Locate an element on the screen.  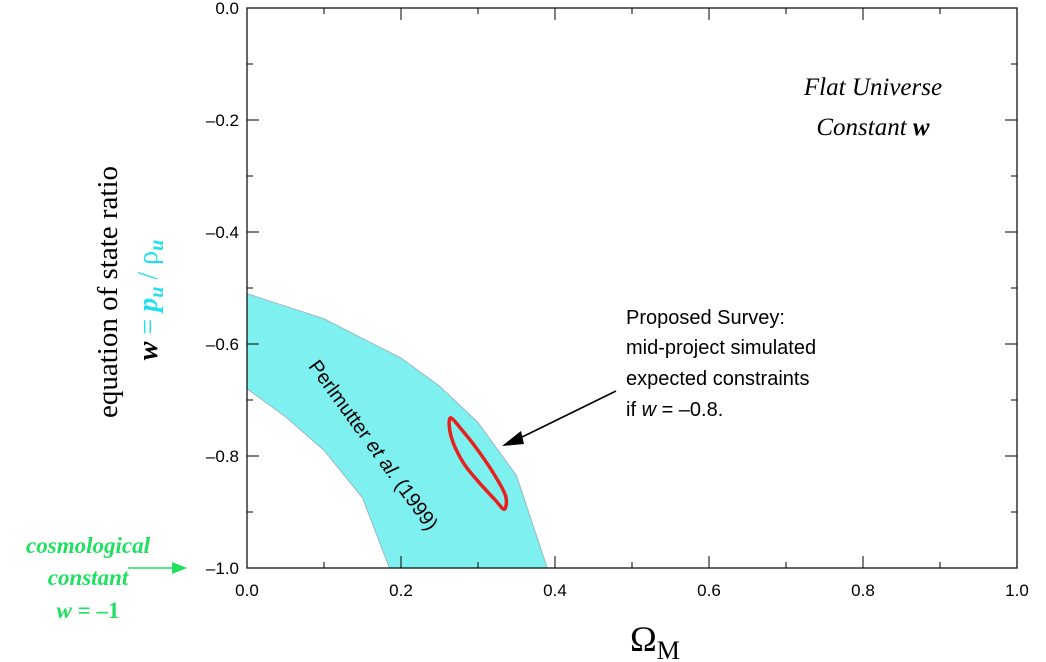
cosmo-line3: w = –1 is located at coordinates (88, 610).